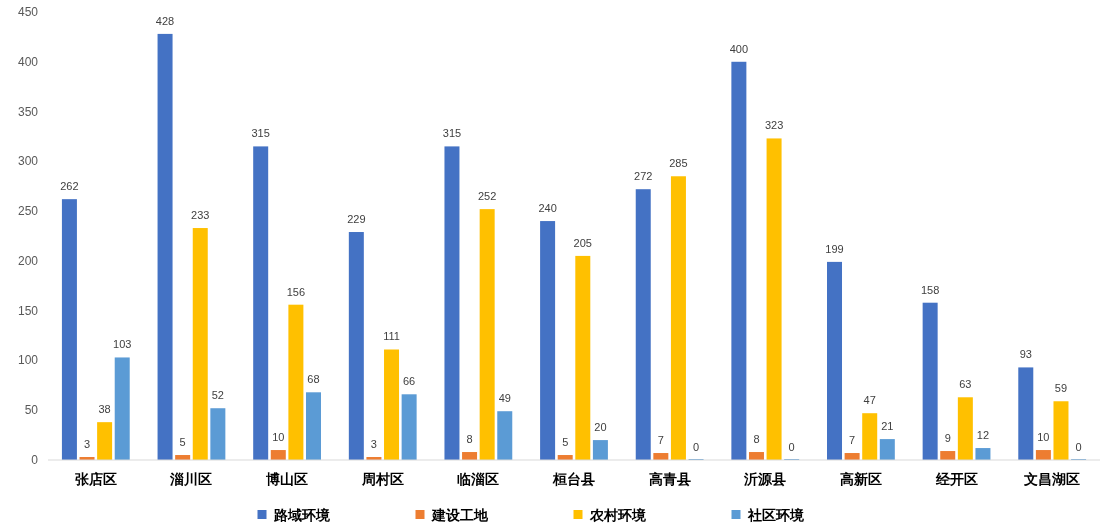  Describe the element at coordinates (869, 400) in the screenshot. I see `data-label: 47` at that location.